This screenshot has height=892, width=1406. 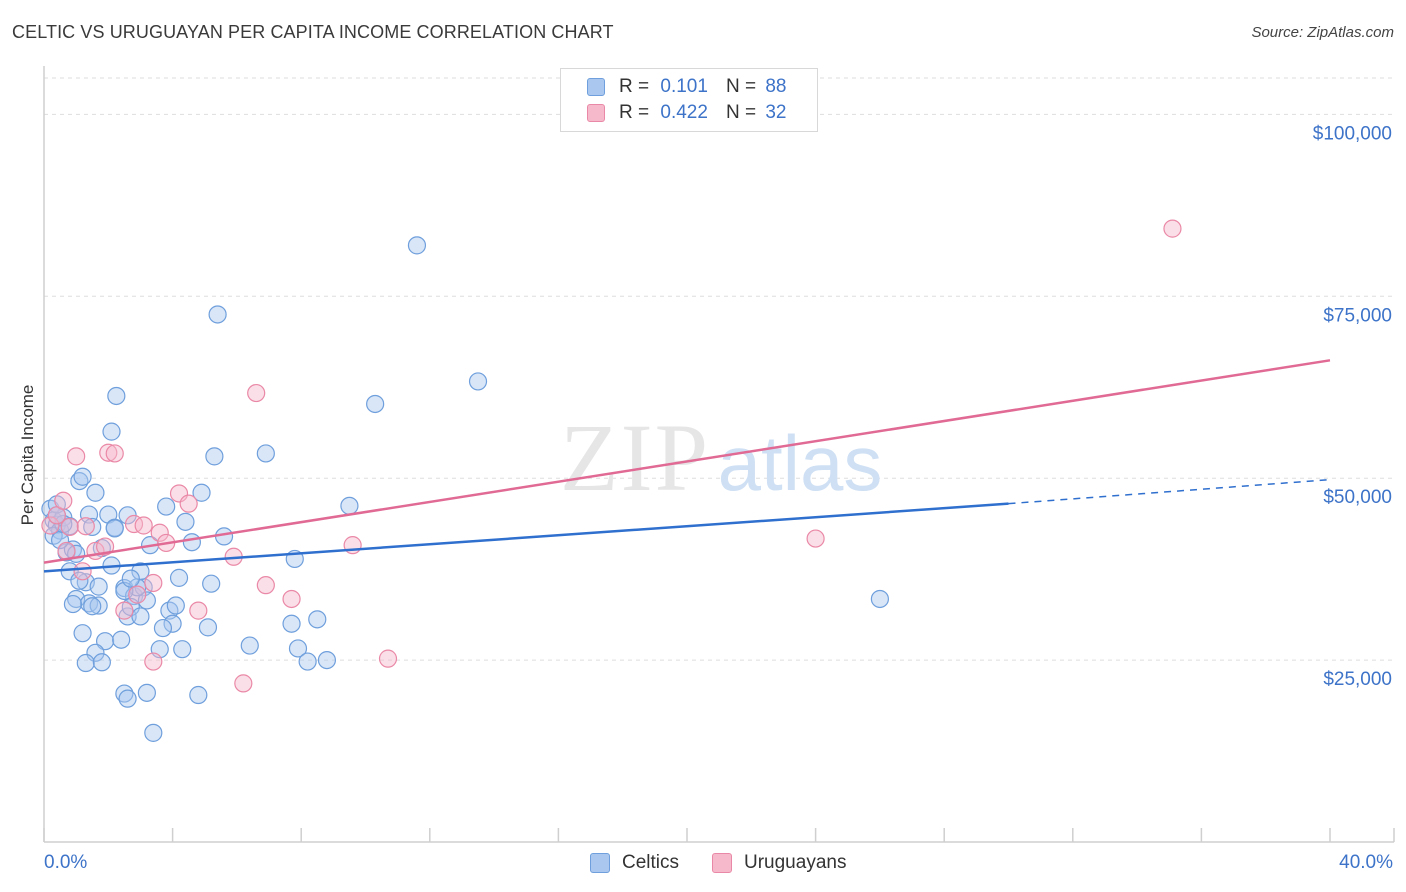 What do you see at coordinates (741, 112) in the screenshot?
I see `uruguayans-n-label: N =` at bounding box center [741, 112].